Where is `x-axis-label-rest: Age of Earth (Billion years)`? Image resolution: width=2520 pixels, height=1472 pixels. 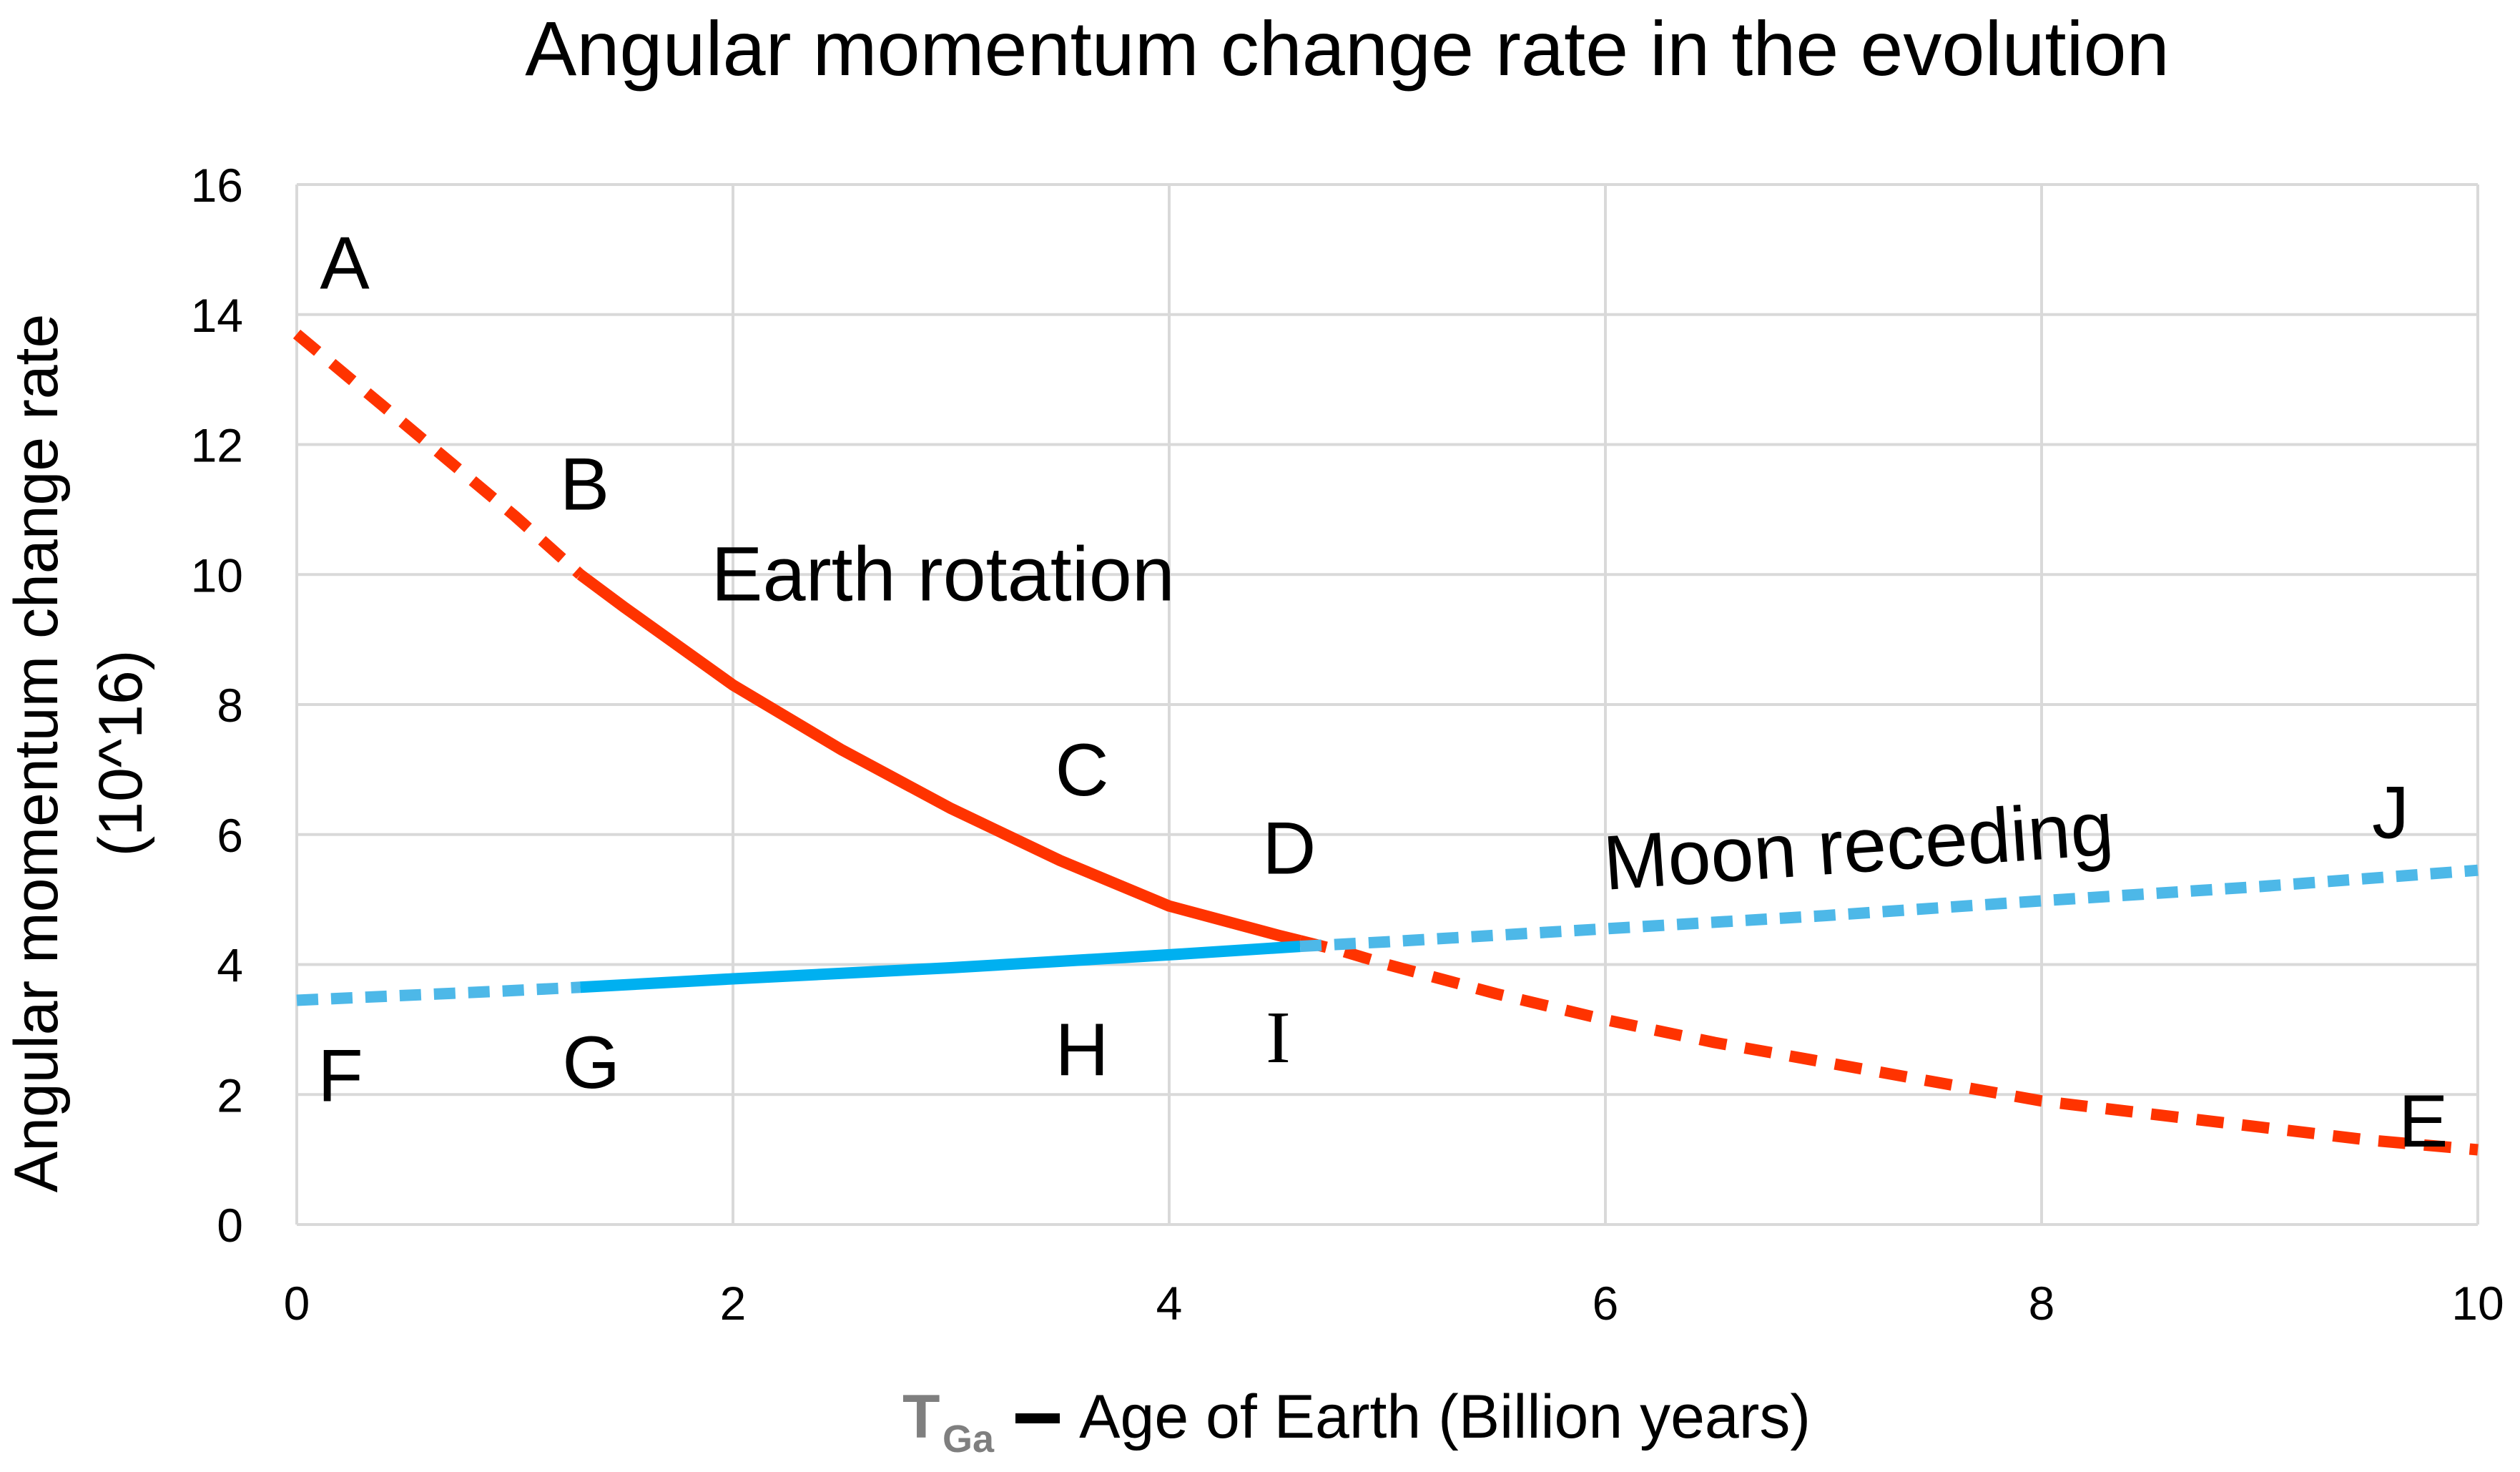 x-axis-label-rest: Age of Earth (Billion years) is located at coordinates (1438, 1417).